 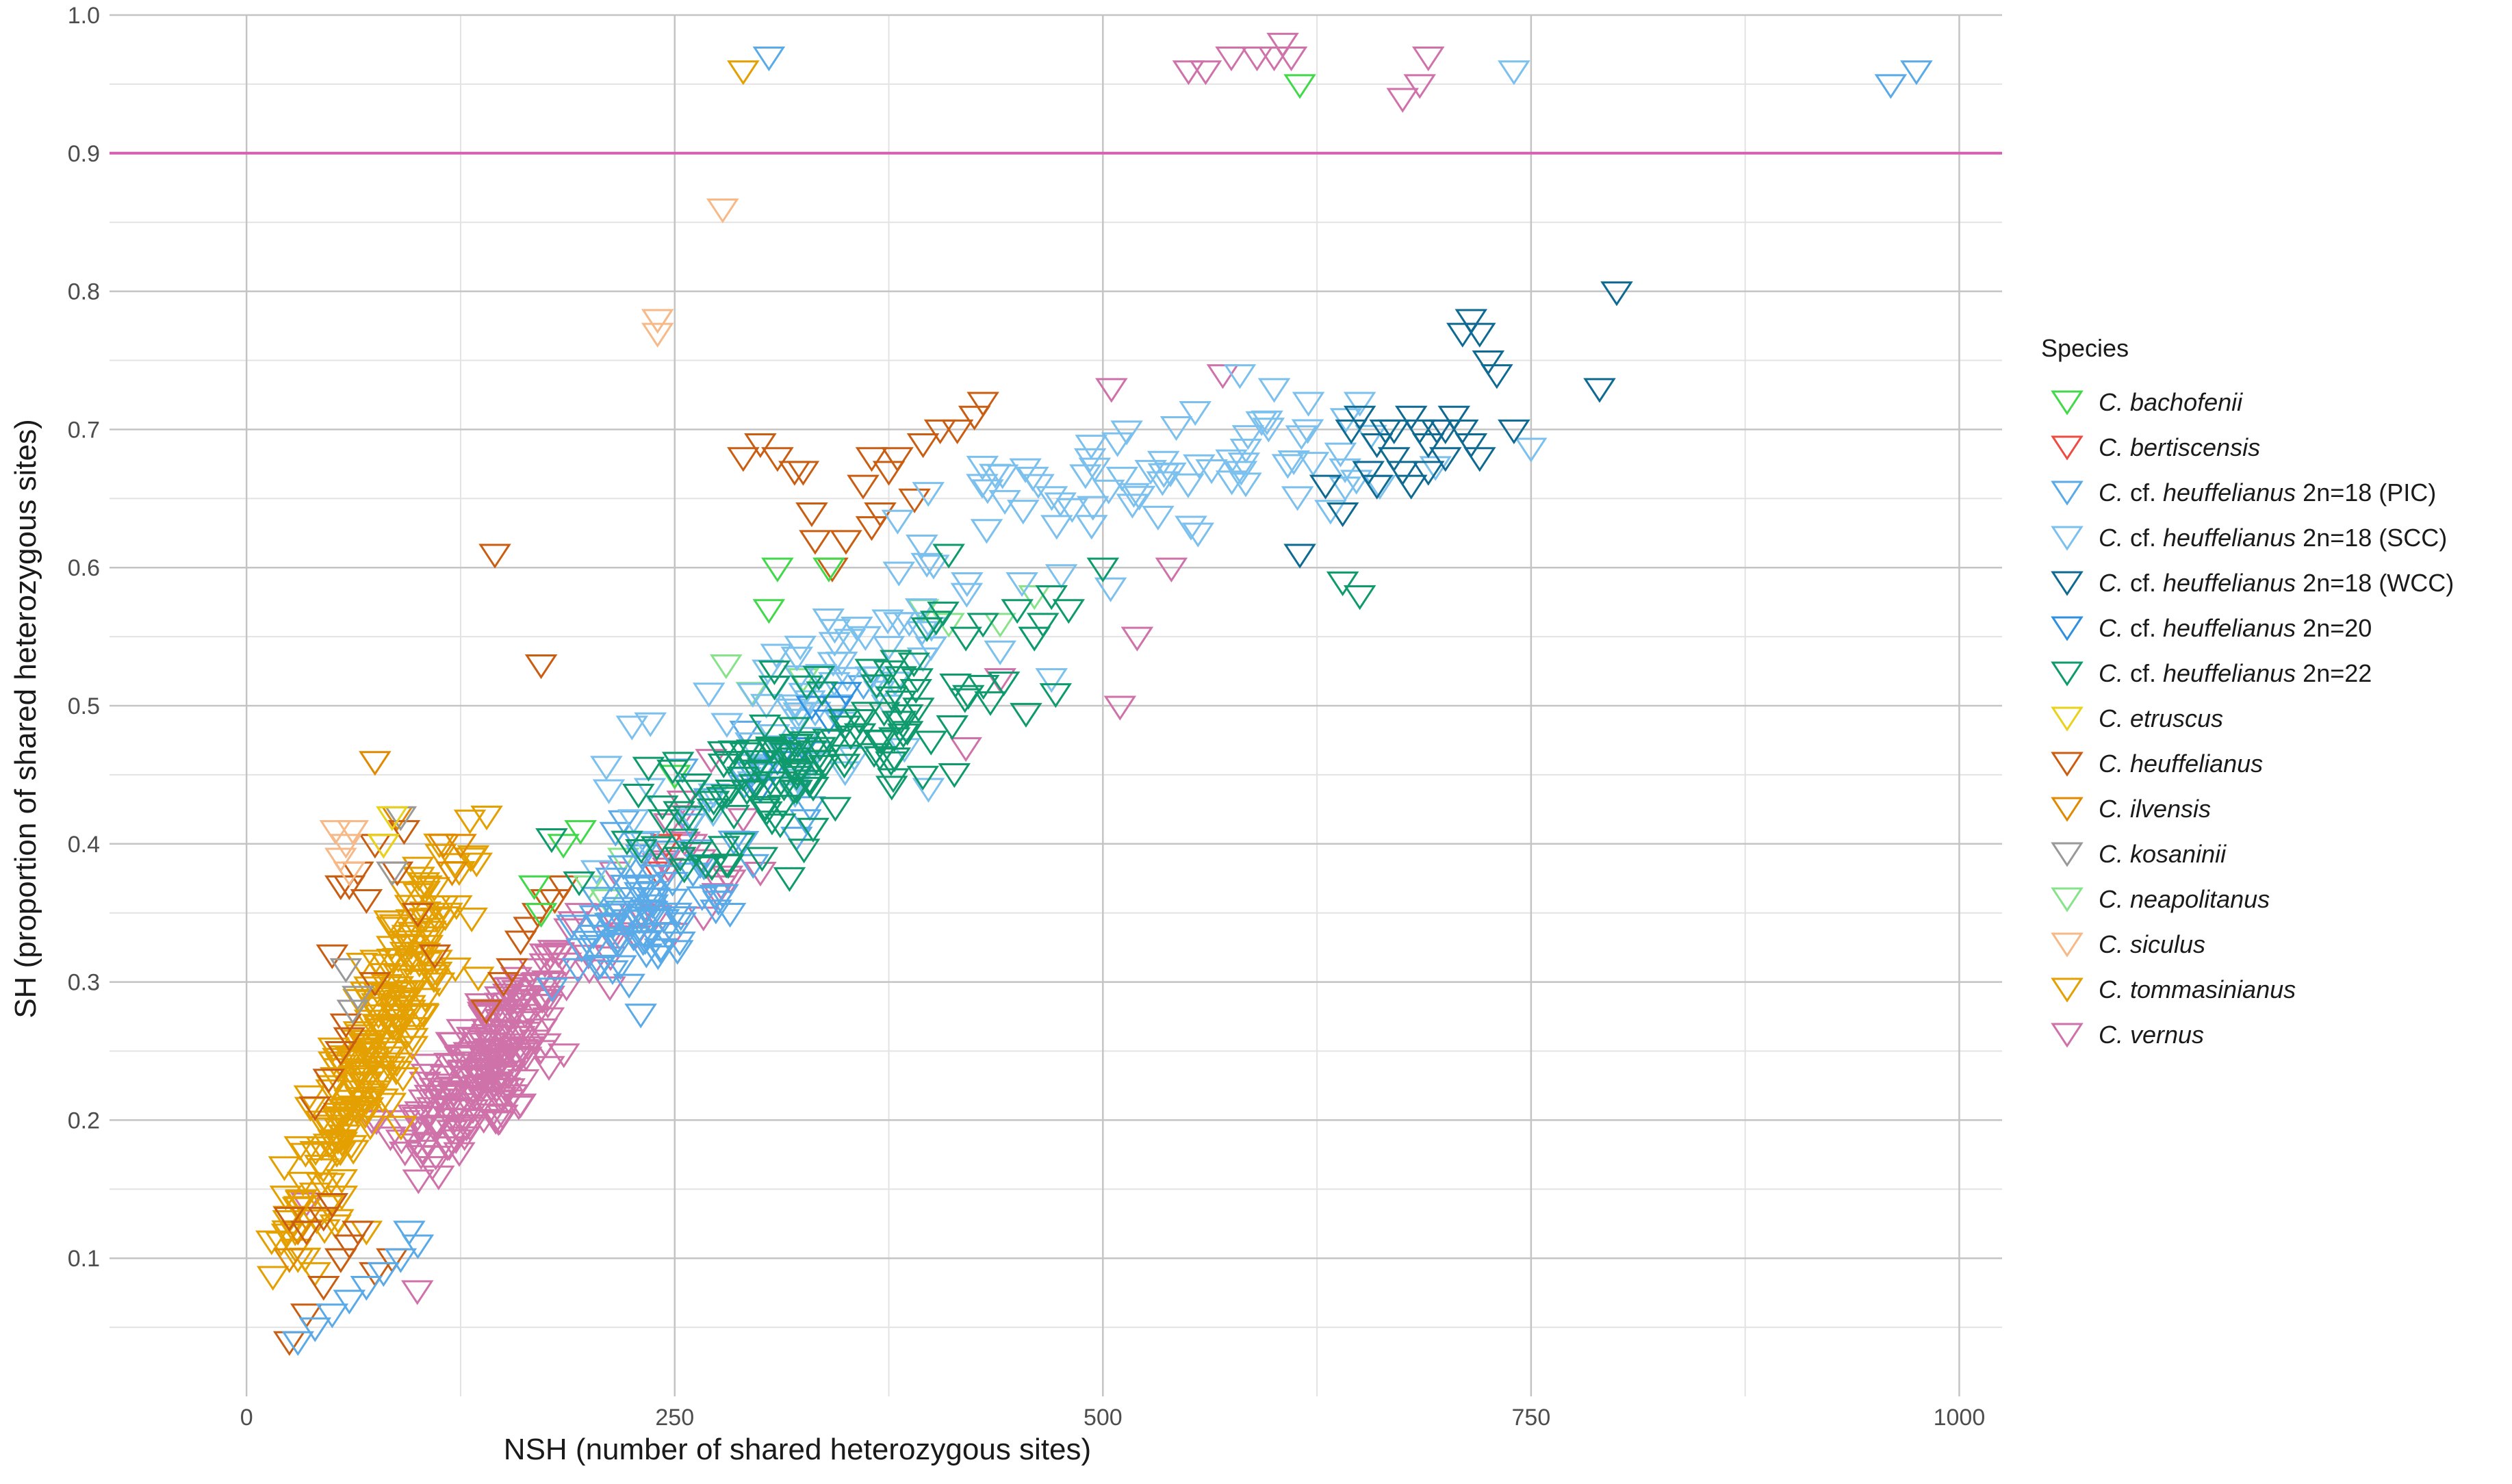 What do you see at coordinates (84, 292) in the screenshot?
I see `y-tick-label: 0.8` at bounding box center [84, 292].